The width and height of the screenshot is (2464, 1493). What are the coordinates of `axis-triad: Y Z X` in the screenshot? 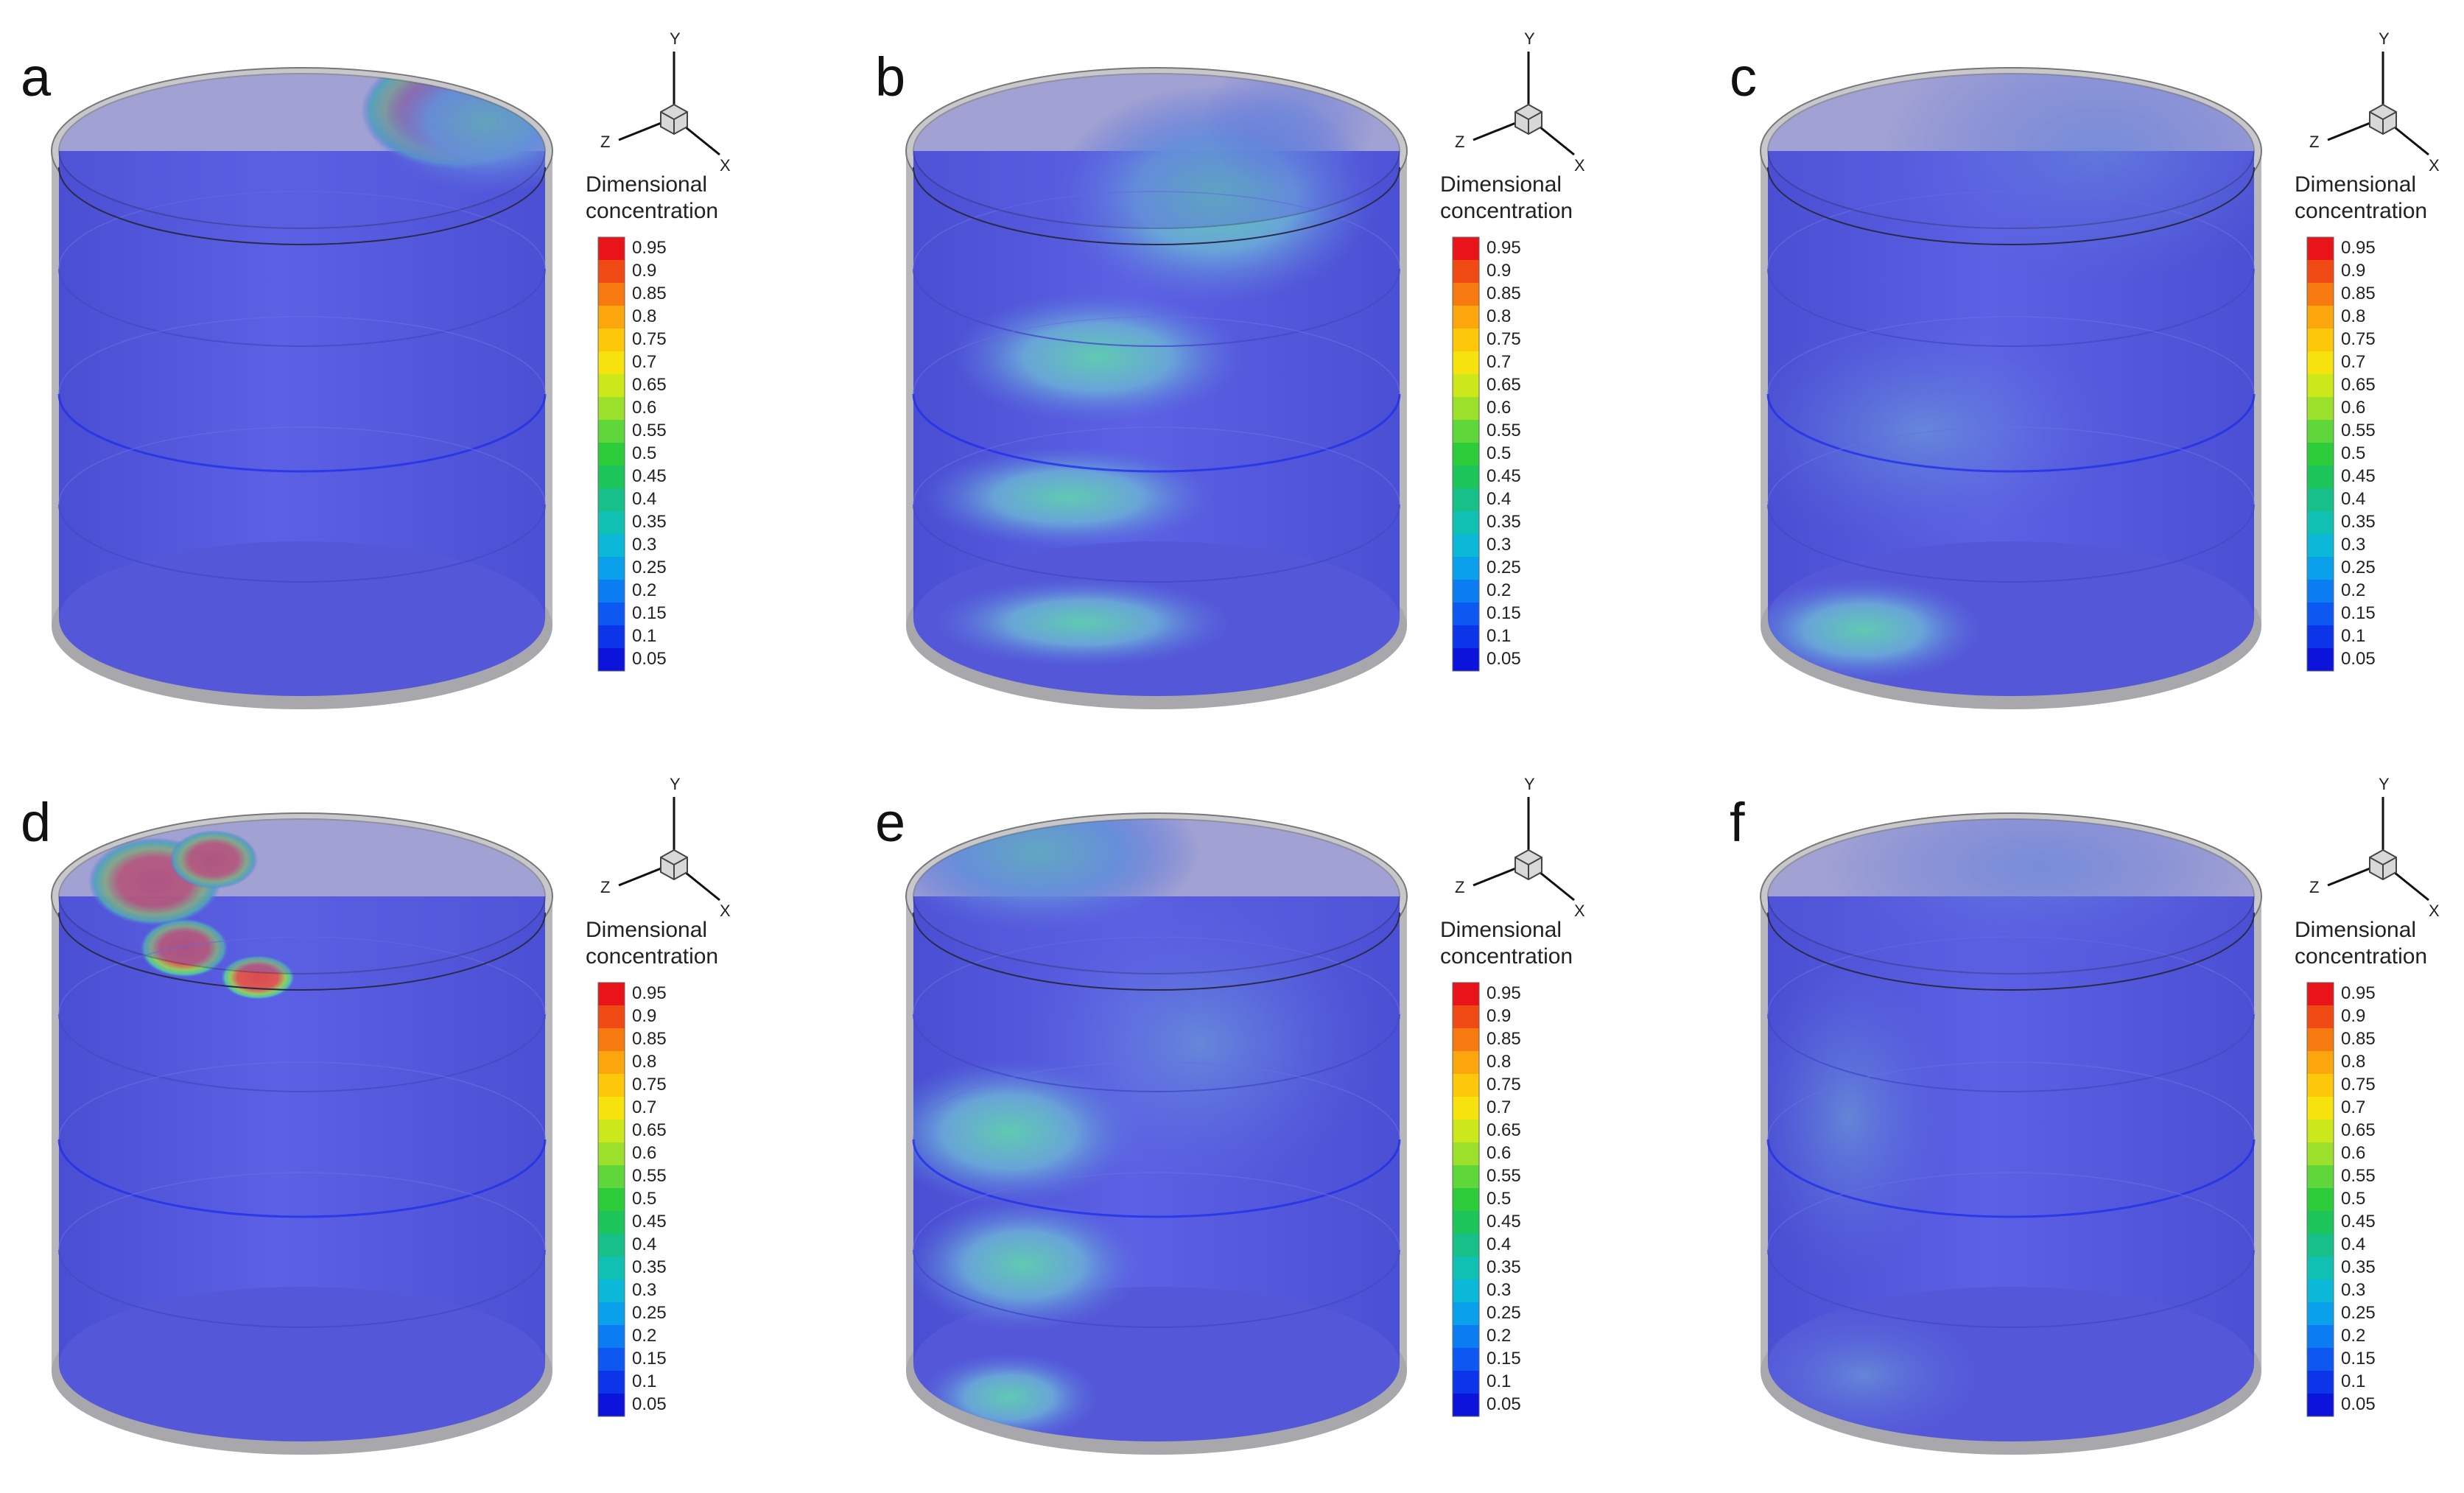 It's located at (2374, 102).